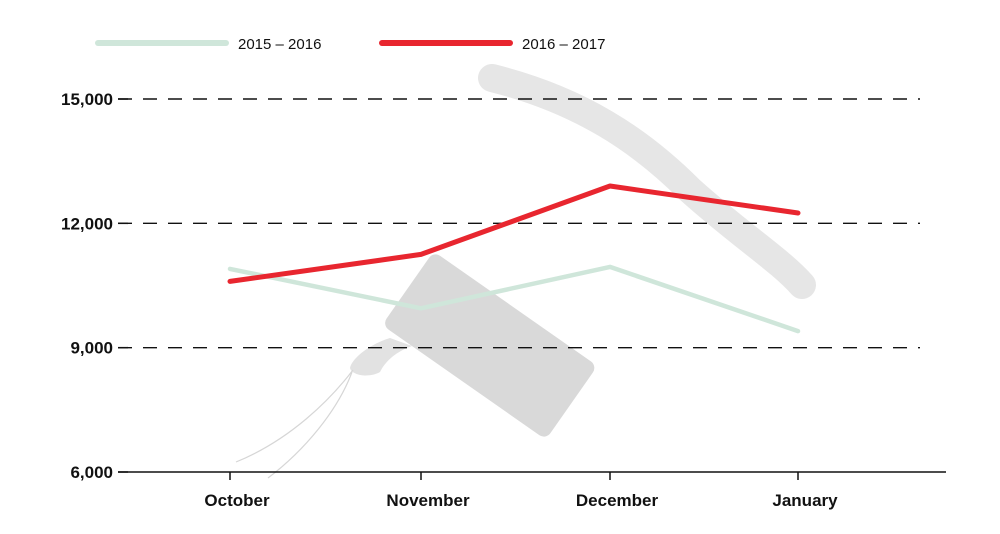 This screenshot has height=534, width=1000. I want to click on x-tick-label: October, so click(237, 500).